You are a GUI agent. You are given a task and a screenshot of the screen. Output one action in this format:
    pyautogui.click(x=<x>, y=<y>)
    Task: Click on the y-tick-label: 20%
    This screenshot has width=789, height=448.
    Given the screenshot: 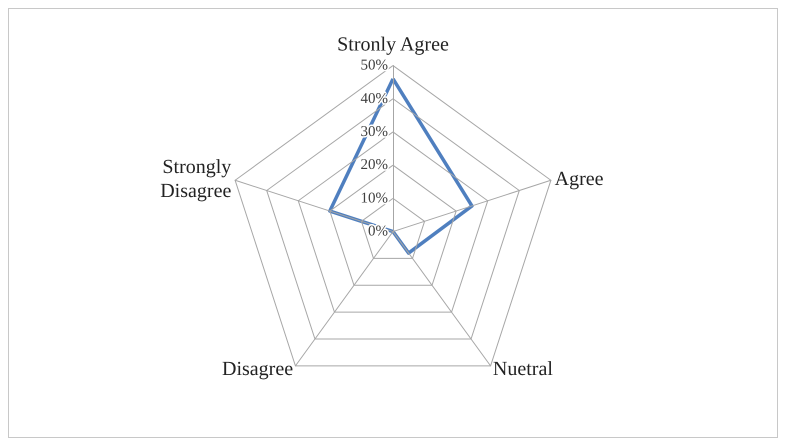 What is the action you would take?
    pyautogui.click(x=374, y=165)
    